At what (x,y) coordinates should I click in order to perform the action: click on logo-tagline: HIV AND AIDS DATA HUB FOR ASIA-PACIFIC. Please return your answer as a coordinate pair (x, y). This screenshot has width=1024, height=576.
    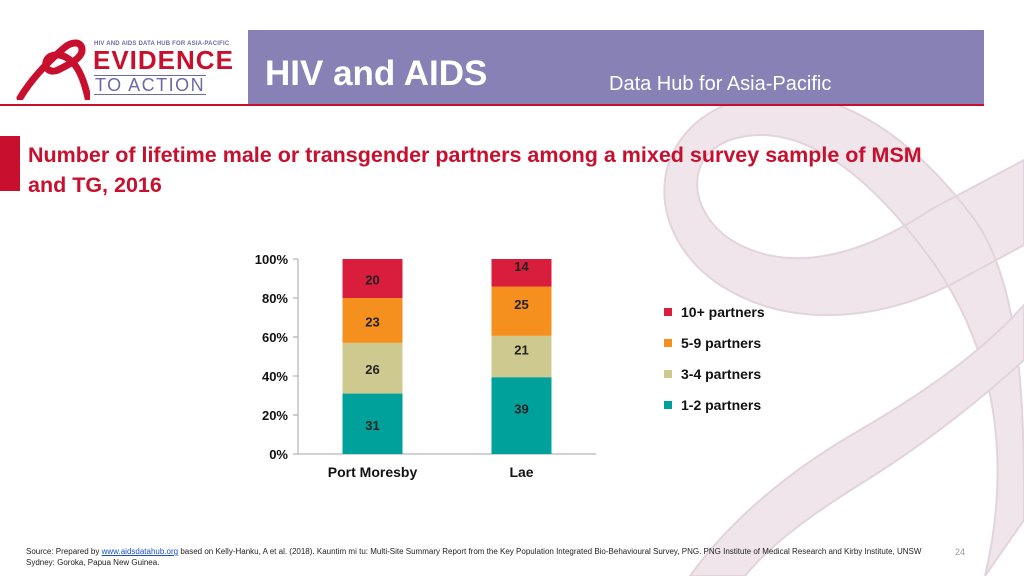
    Looking at the image, I should click on (162, 44).